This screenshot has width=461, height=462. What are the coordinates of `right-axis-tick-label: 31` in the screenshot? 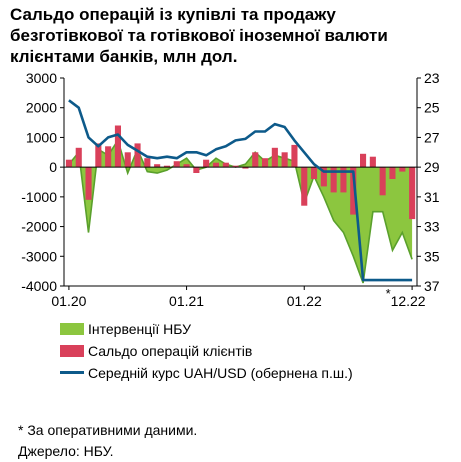 It's located at (432, 197).